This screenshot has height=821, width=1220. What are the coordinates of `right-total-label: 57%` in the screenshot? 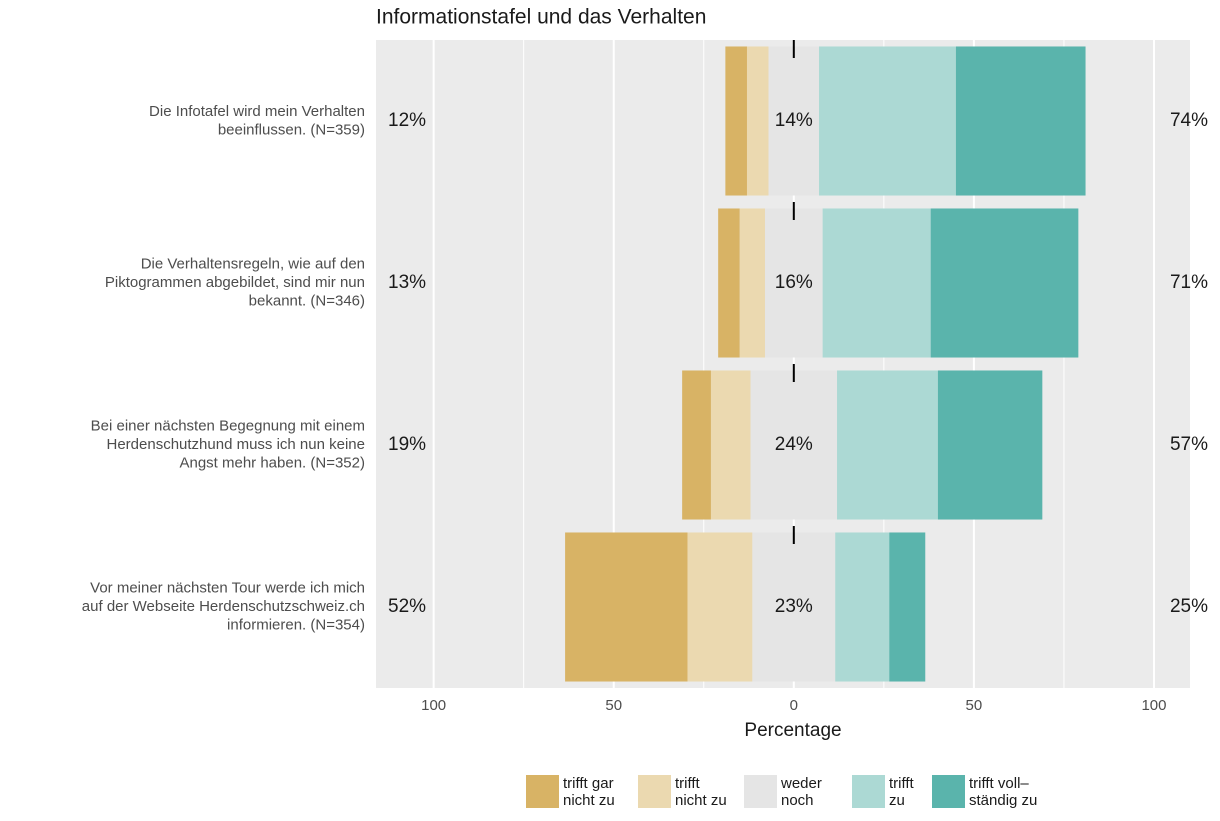 It's located at (1189, 444).